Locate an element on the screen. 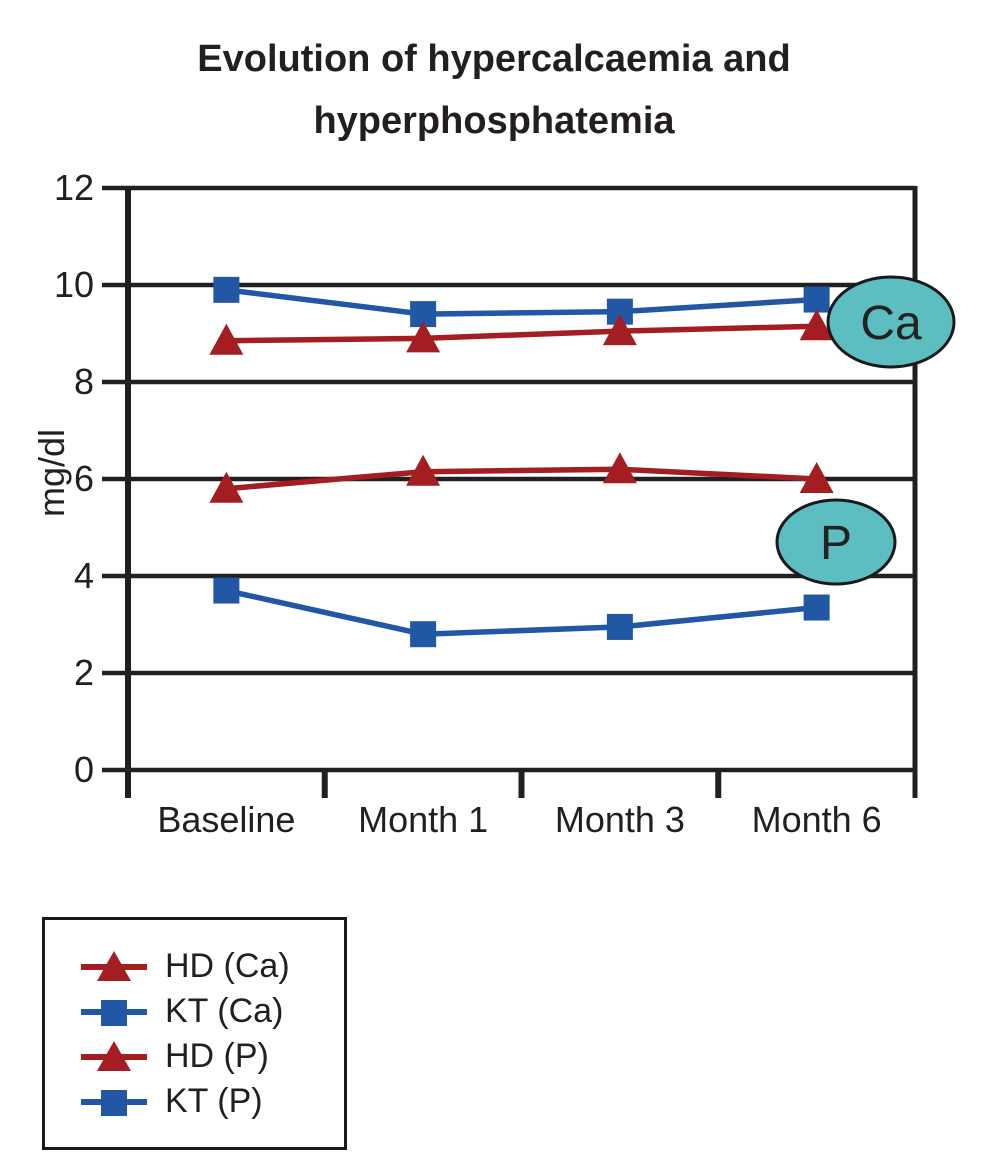 This screenshot has width=988, height=1166. y-tick-label: 10 is located at coordinates (74, 284).